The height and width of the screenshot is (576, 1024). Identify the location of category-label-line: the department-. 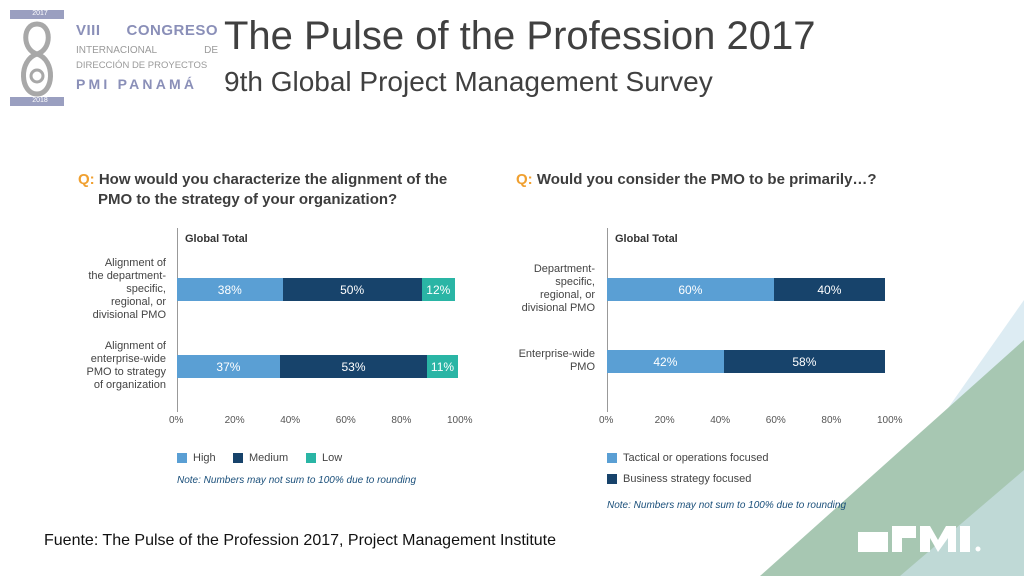
(127, 275).